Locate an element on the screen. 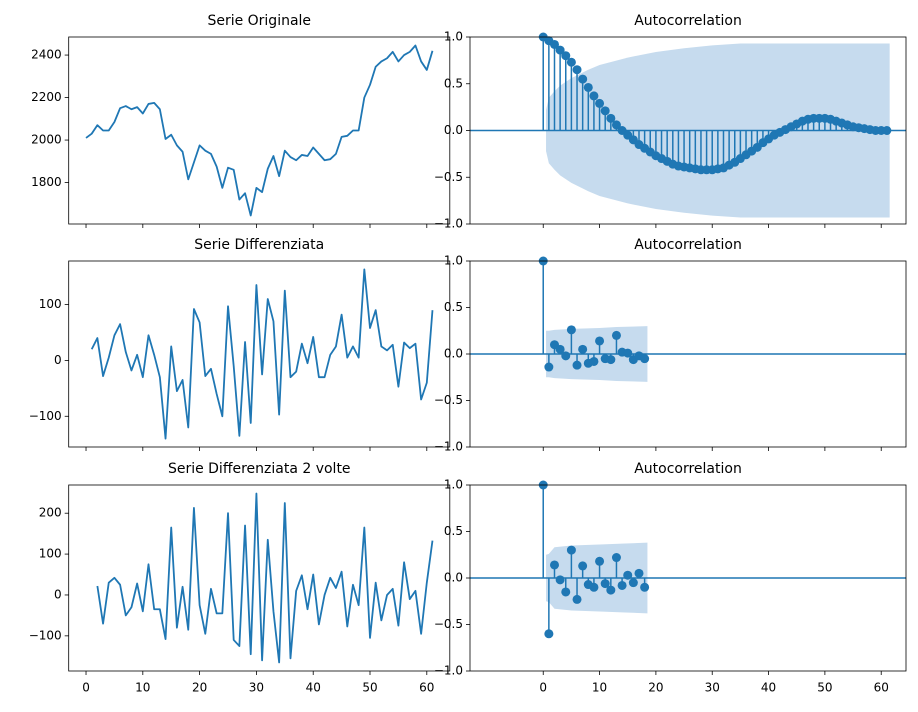  subplot-title: Serie Originale is located at coordinates (259, 21).